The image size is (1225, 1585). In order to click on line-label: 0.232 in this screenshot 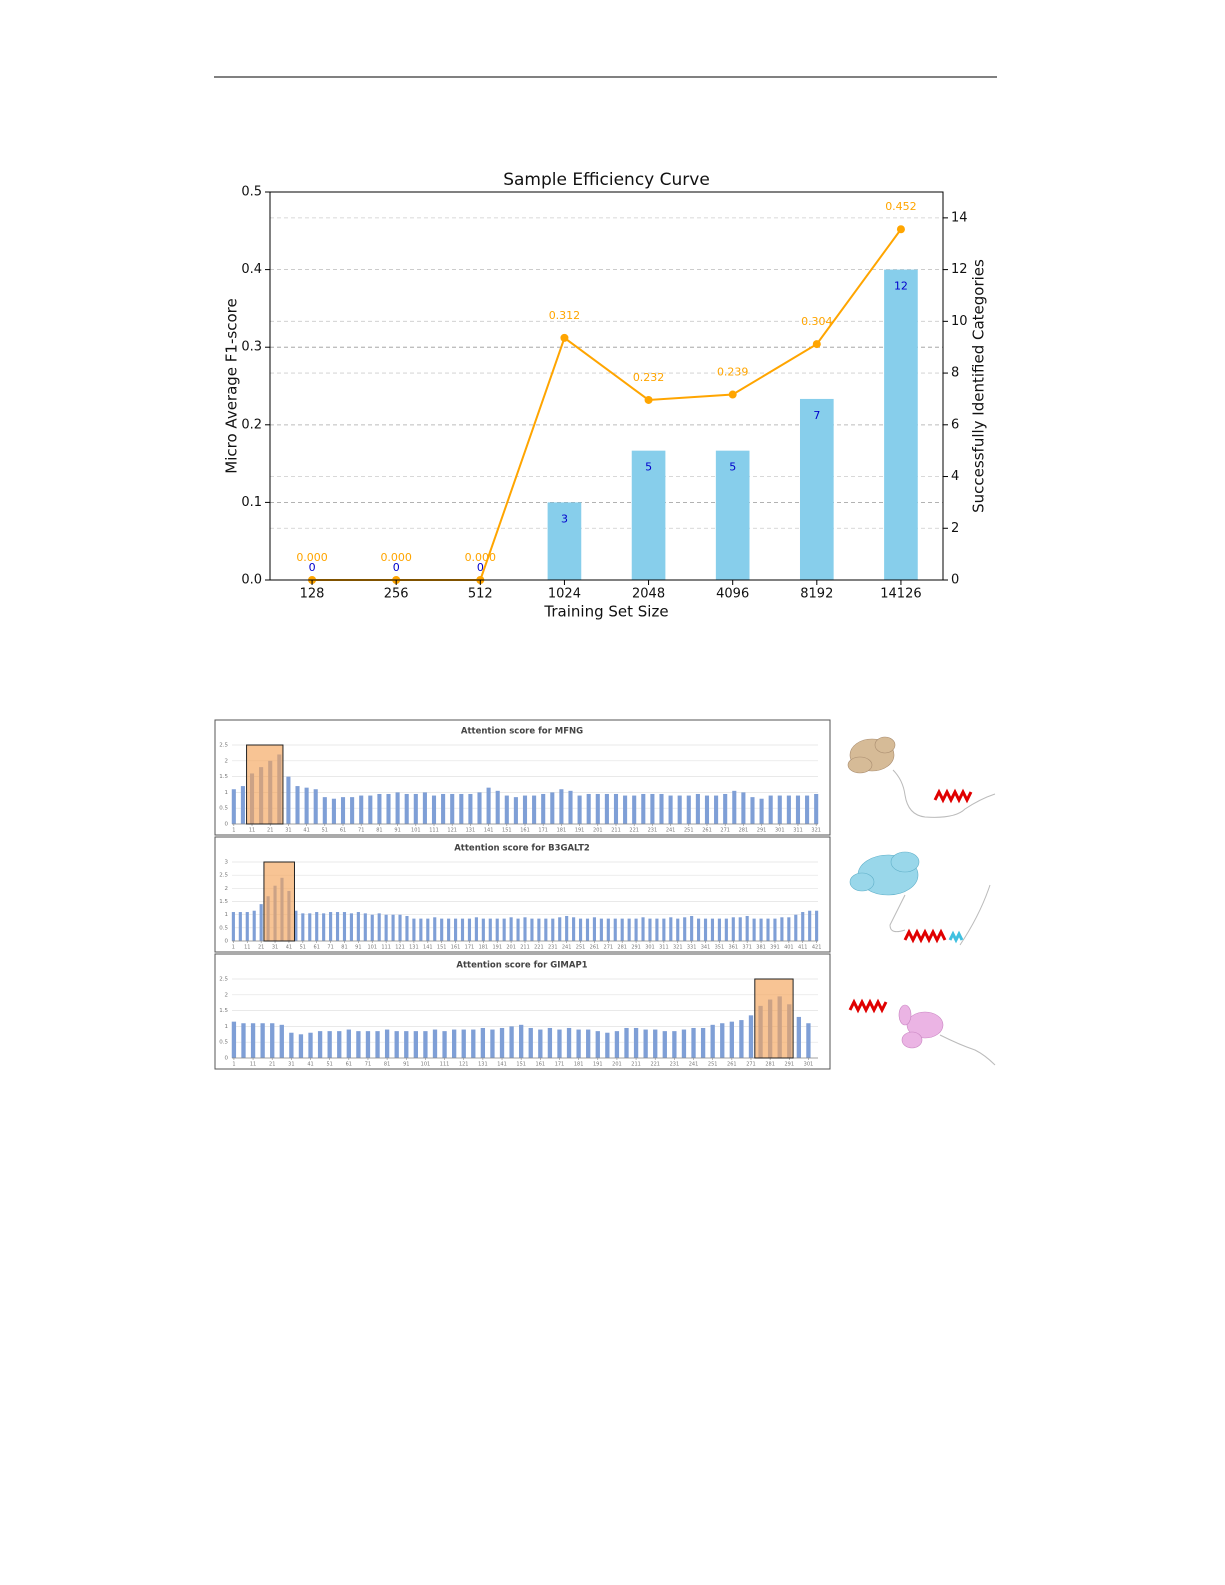, I will do `click(649, 377)`.